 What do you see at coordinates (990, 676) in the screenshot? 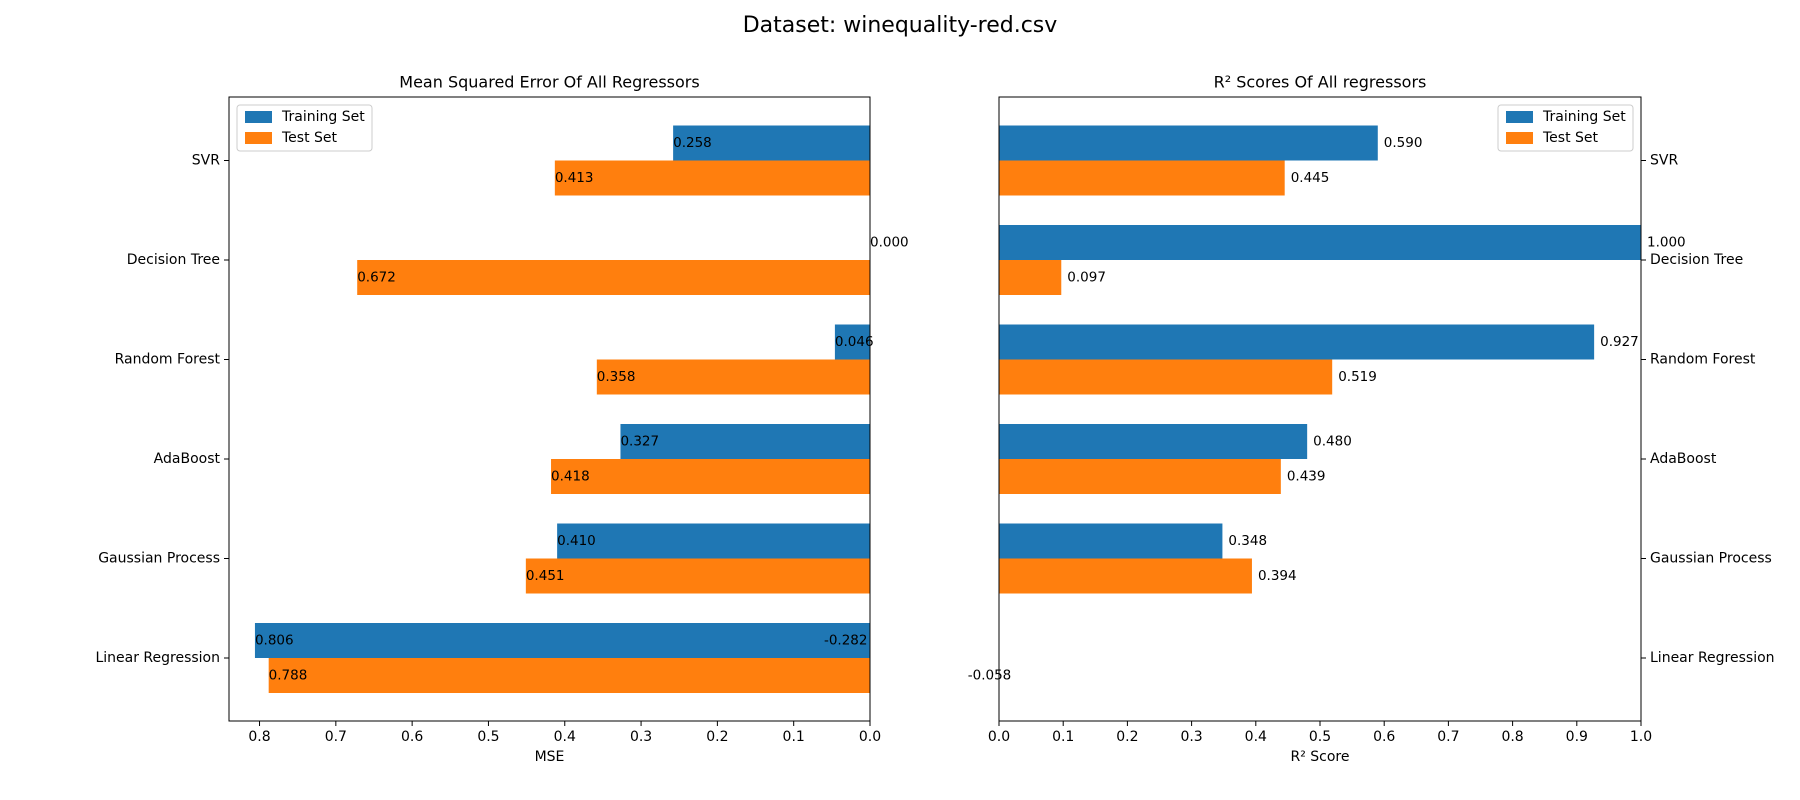
I see `value-label: -0.058` at bounding box center [990, 676].